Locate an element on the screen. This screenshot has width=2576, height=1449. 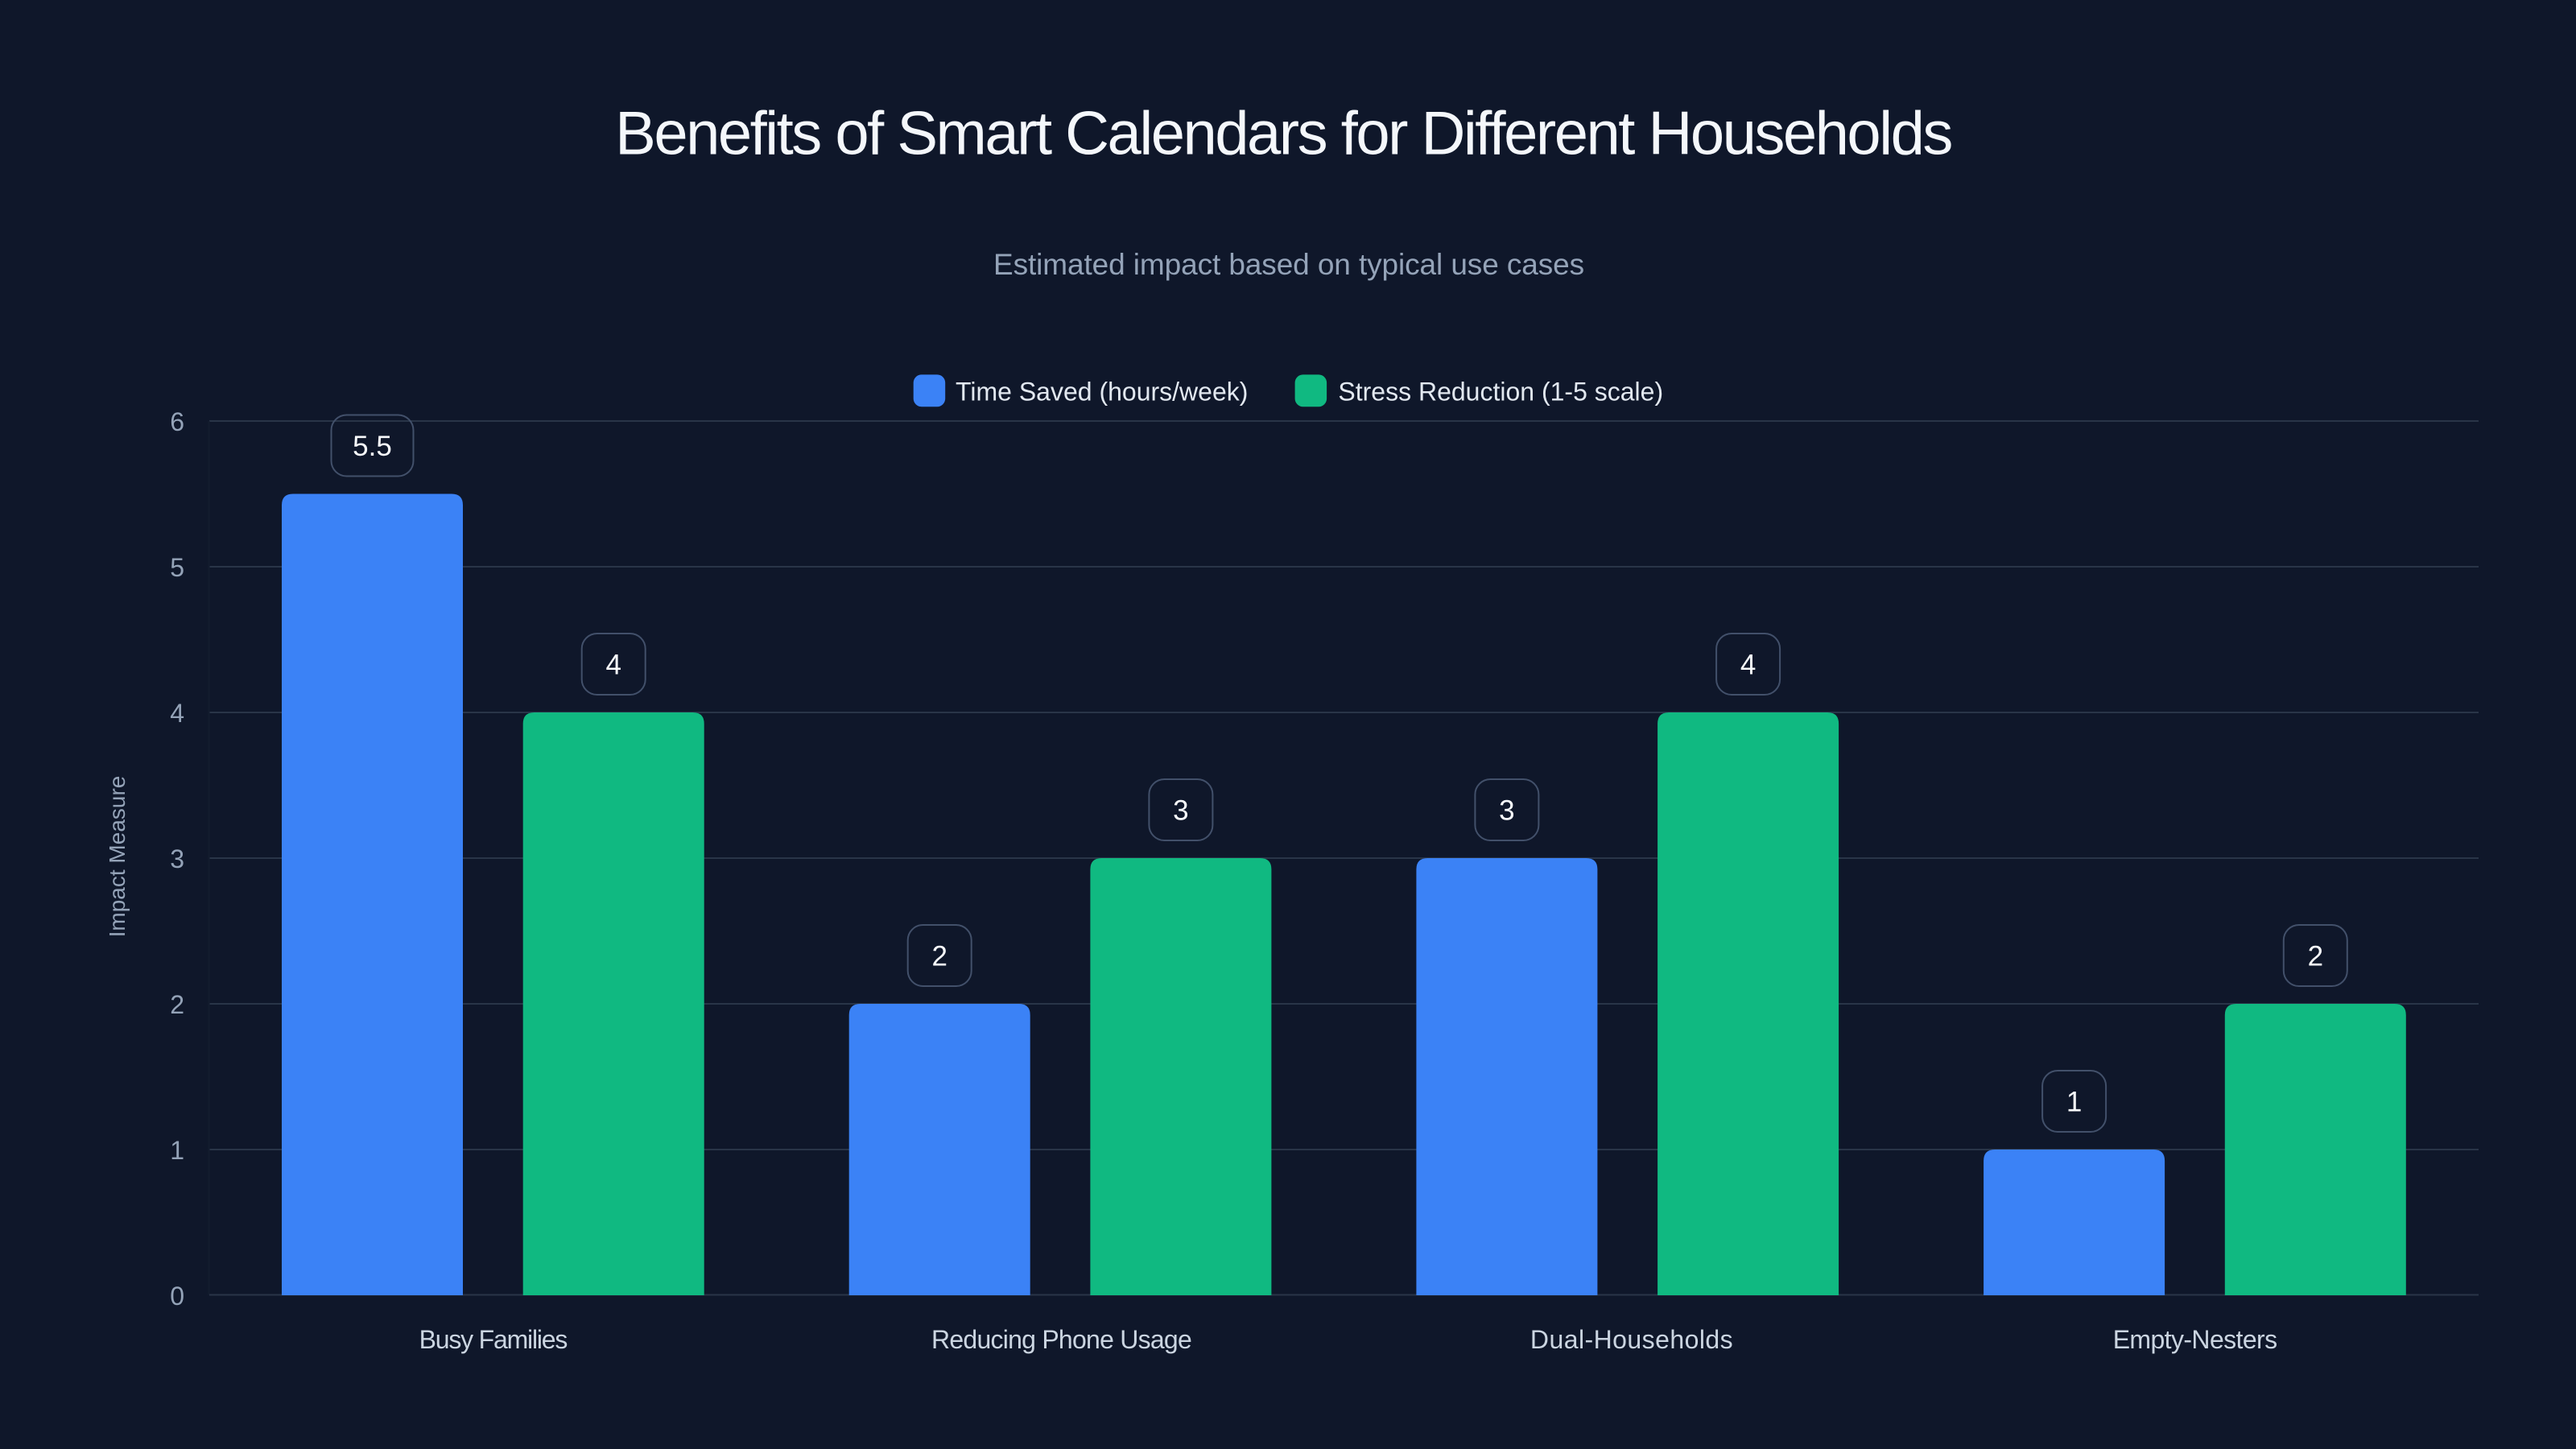
svg-text: 6 is located at coordinates (177, 422).